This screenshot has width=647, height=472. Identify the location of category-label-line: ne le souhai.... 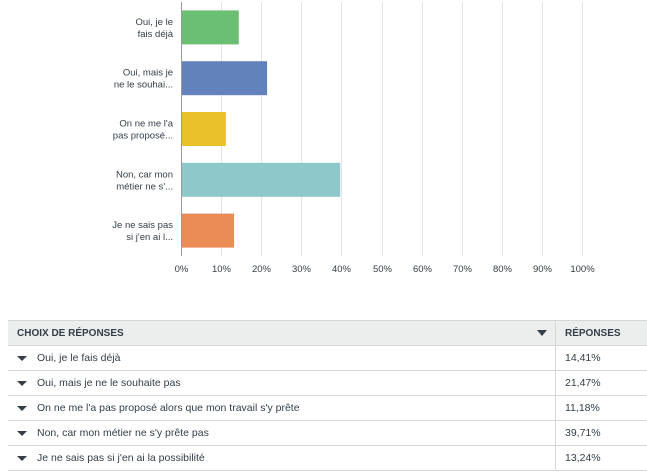
(143, 85).